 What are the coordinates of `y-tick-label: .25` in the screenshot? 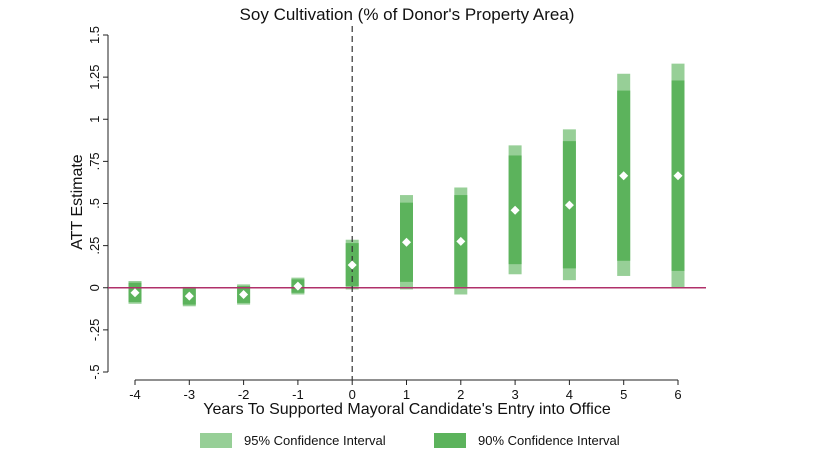 It's located at (94, 246).